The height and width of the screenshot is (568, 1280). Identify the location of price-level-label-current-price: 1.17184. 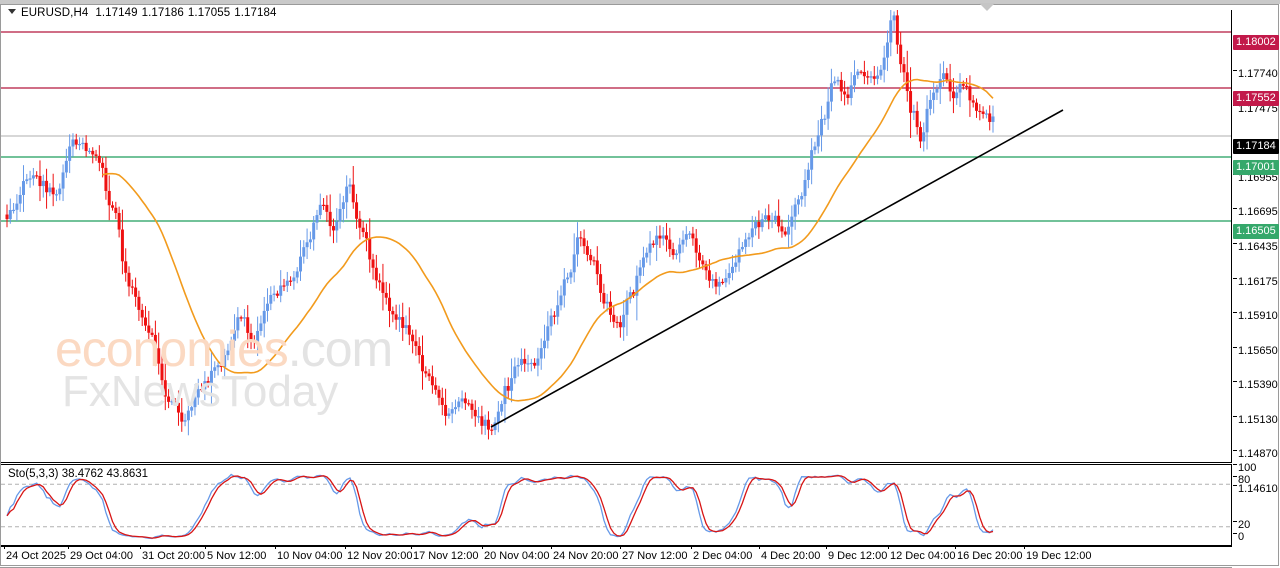
(1256, 146).